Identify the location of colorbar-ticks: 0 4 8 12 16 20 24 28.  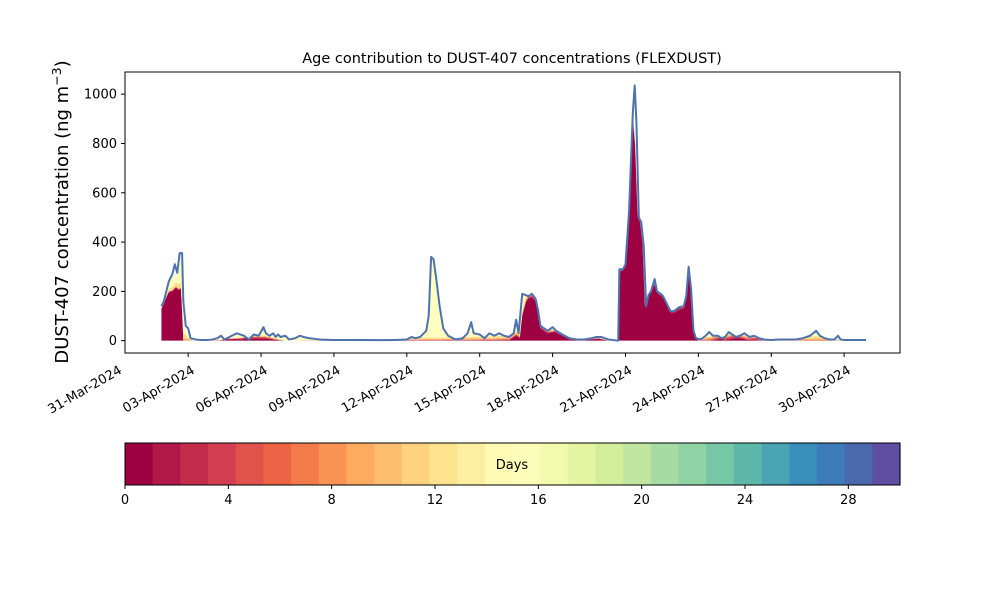
(489, 496).